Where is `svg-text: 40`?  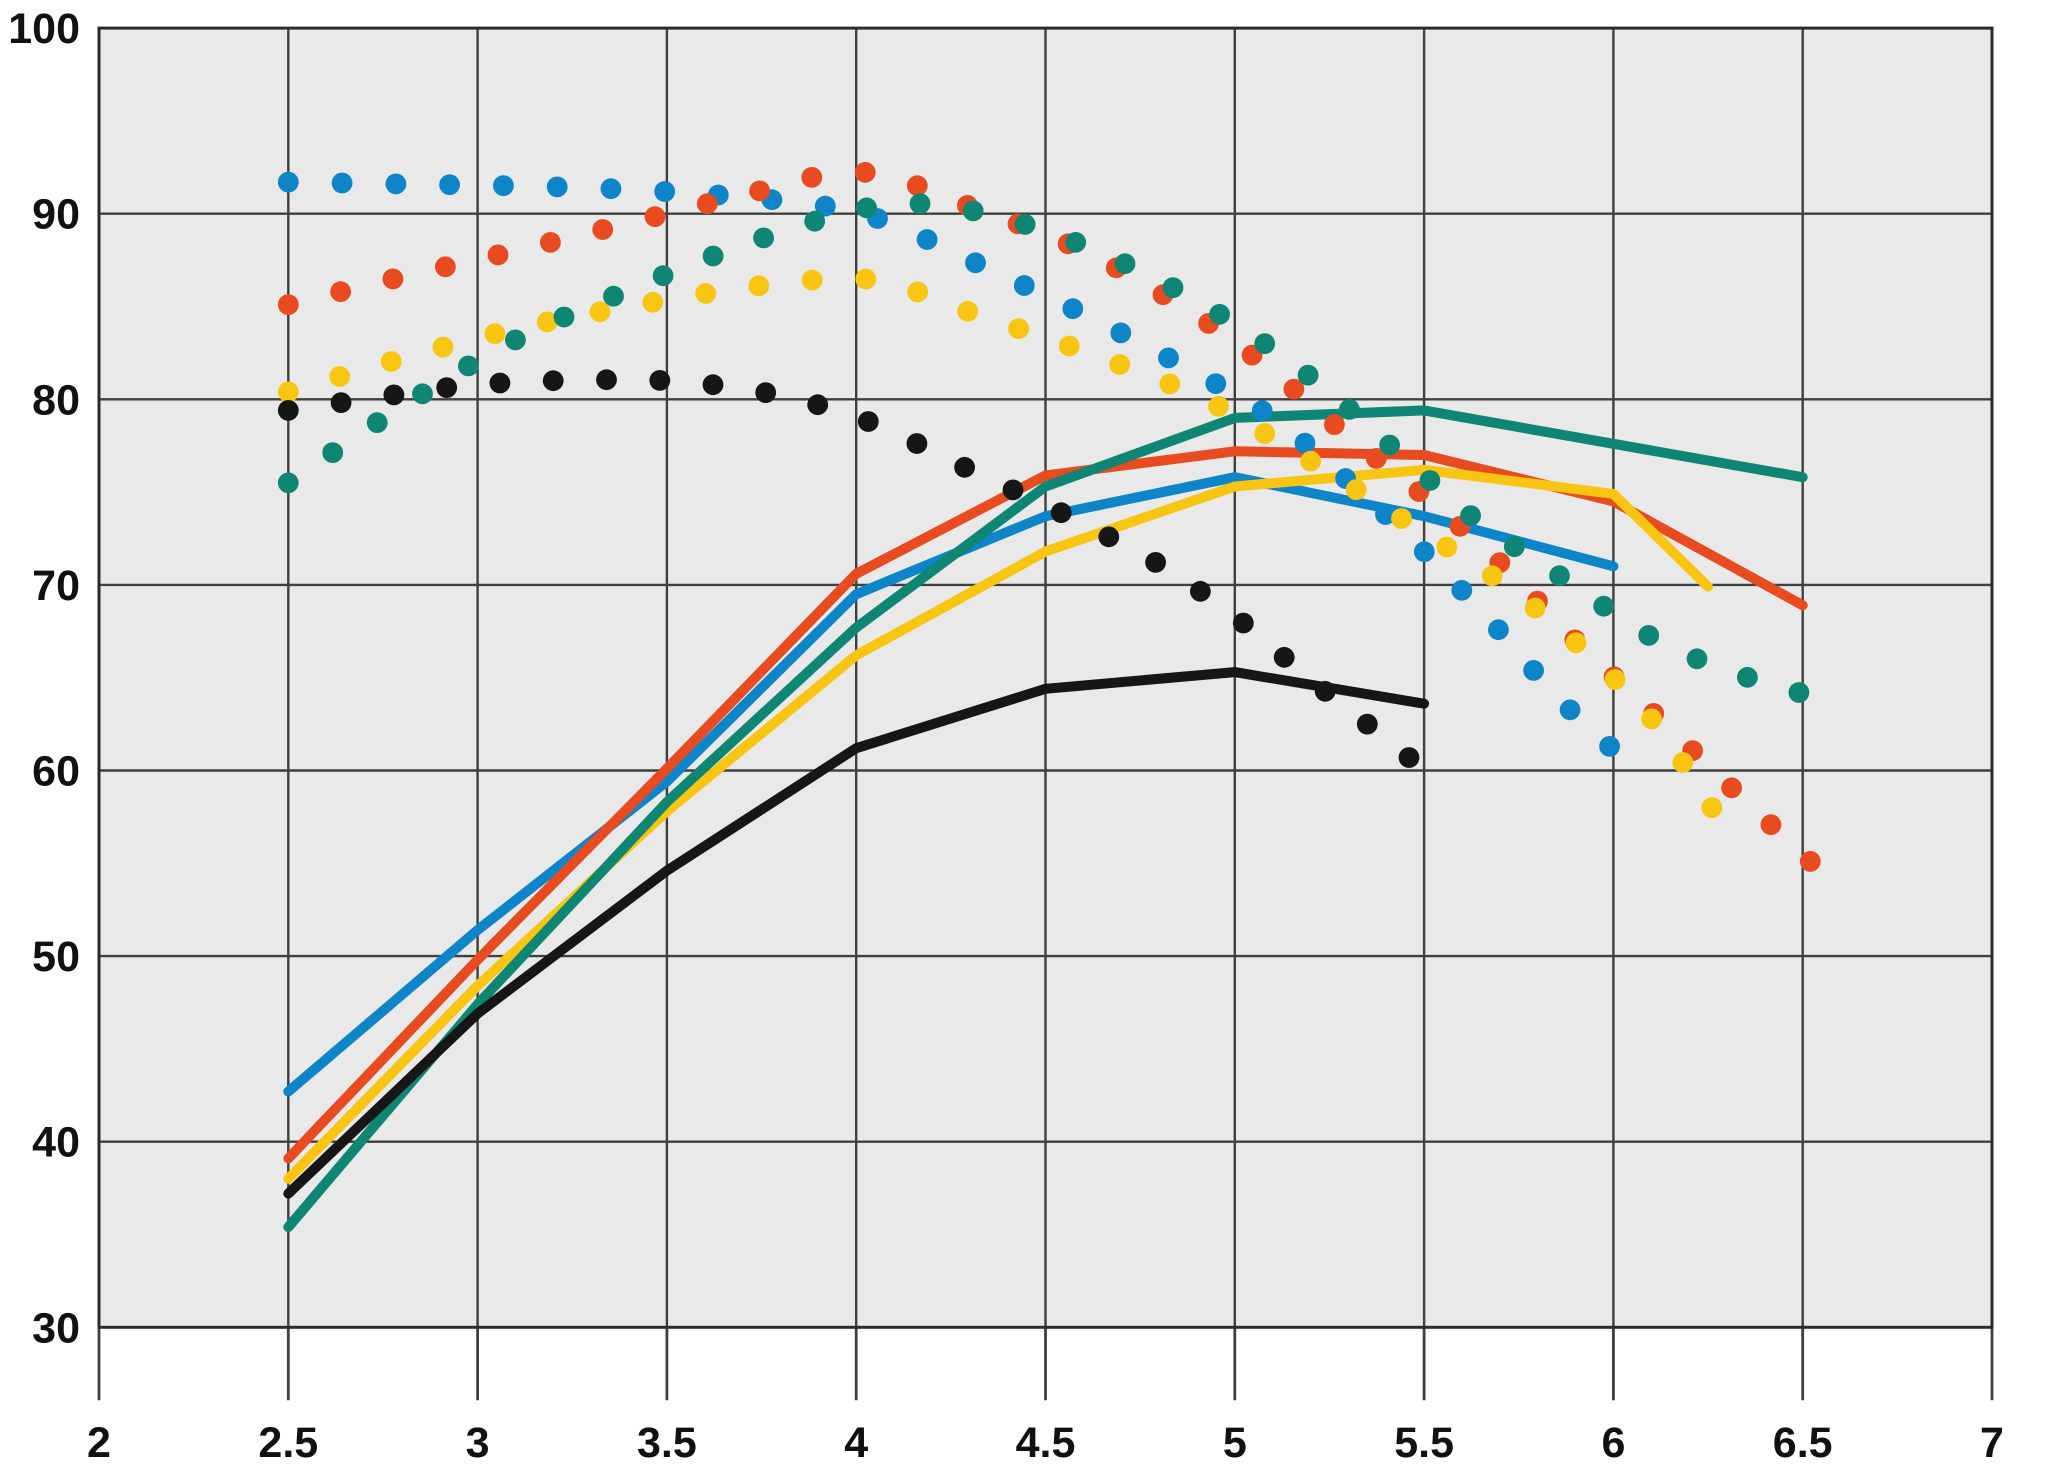
svg-text: 40 is located at coordinates (56, 1143).